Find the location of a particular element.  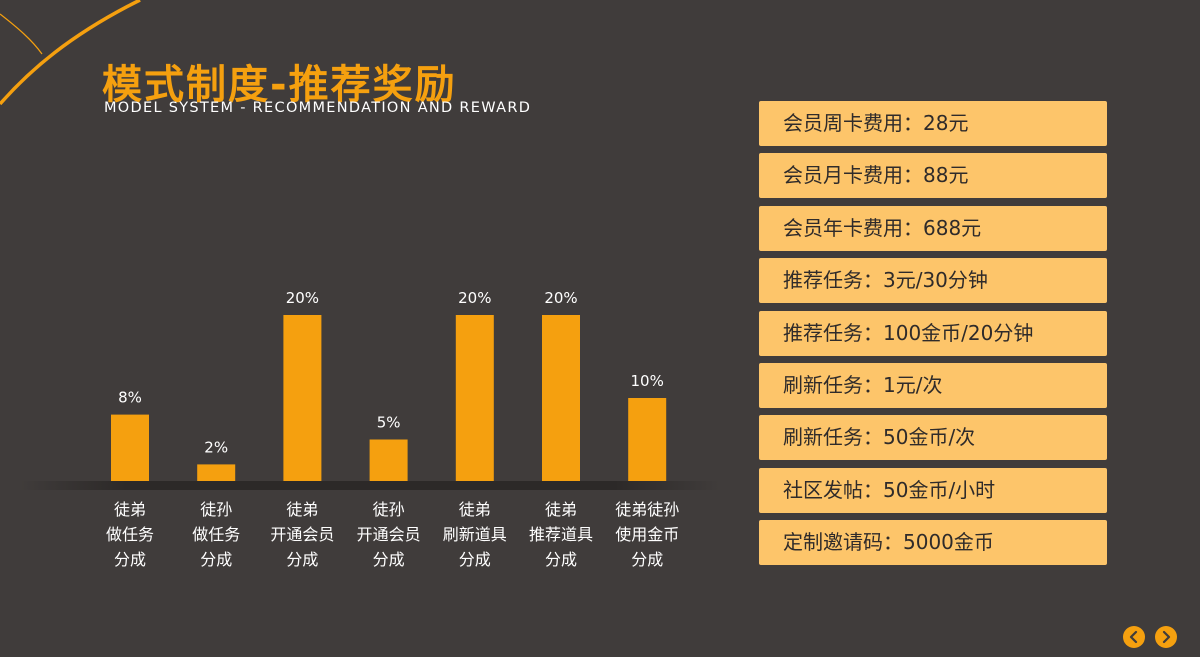

fee-card-weekly-member: 会员周卡费用：28元 is located at coordinates (933, 123).